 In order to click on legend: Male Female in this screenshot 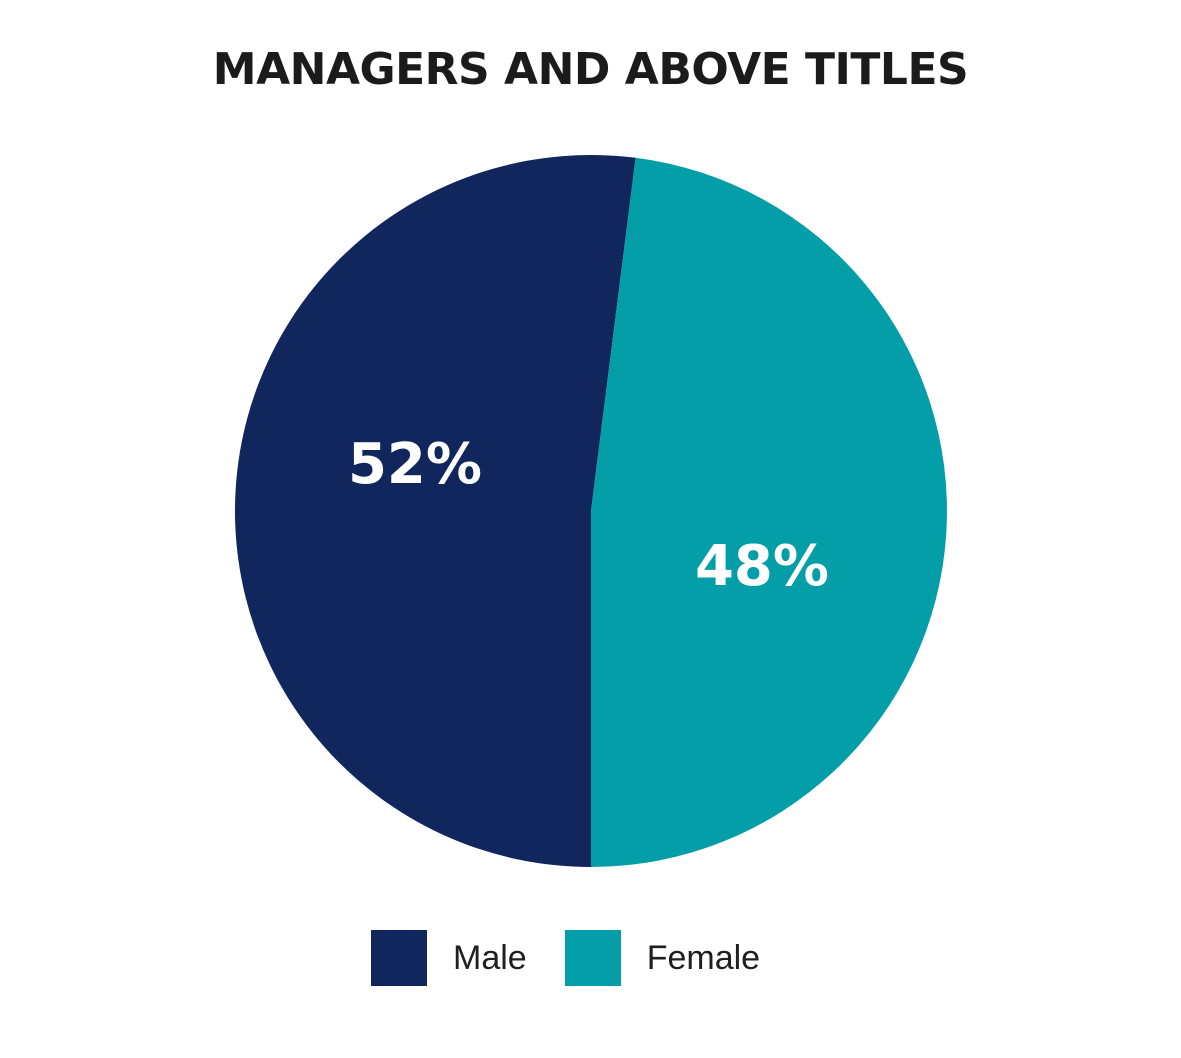, I will do `click(565, 958)`.